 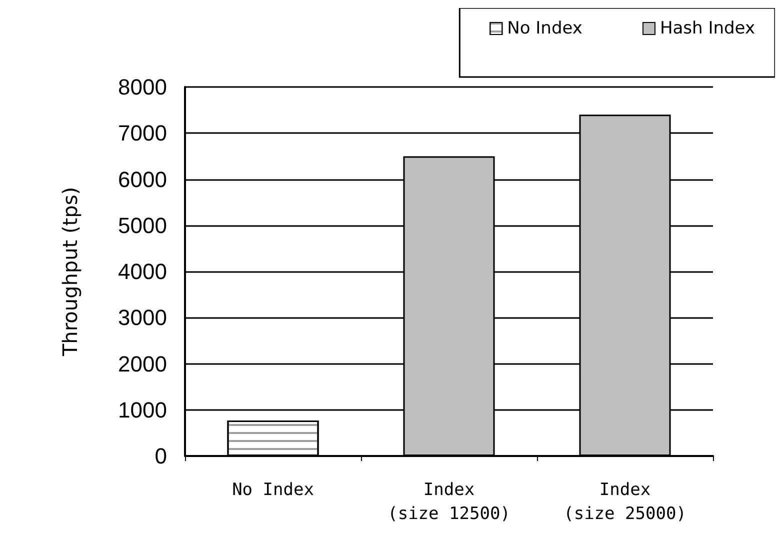 What do you see at coordinates (142, 225) in the screenshot?
I see `y-tick-label: 5000` at bounding box center [142, 225].